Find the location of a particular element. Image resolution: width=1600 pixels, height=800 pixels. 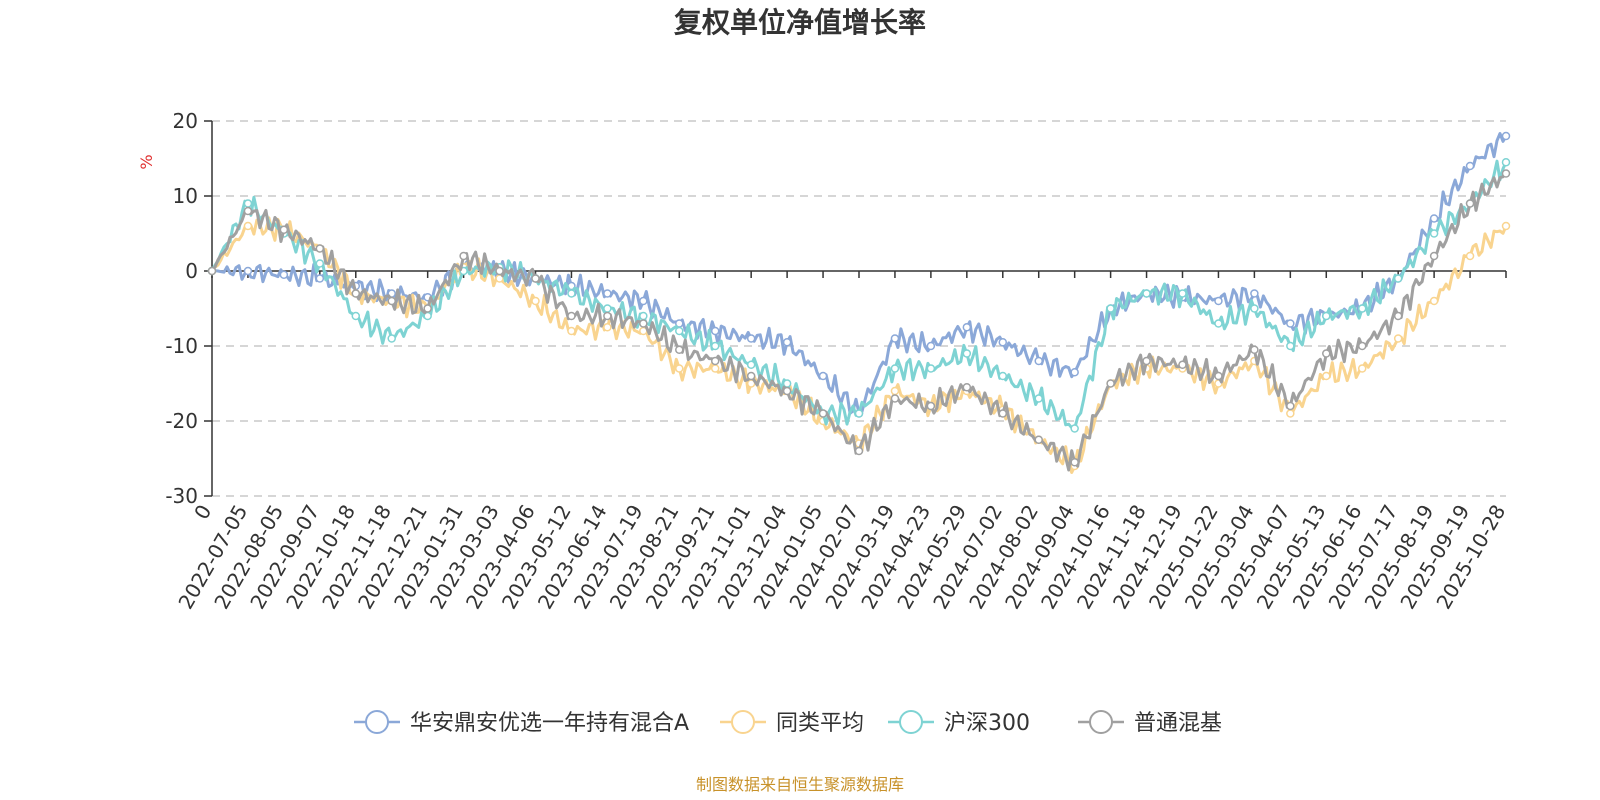

legend-item: 普通混基 is located at coordinates (1150, 723).